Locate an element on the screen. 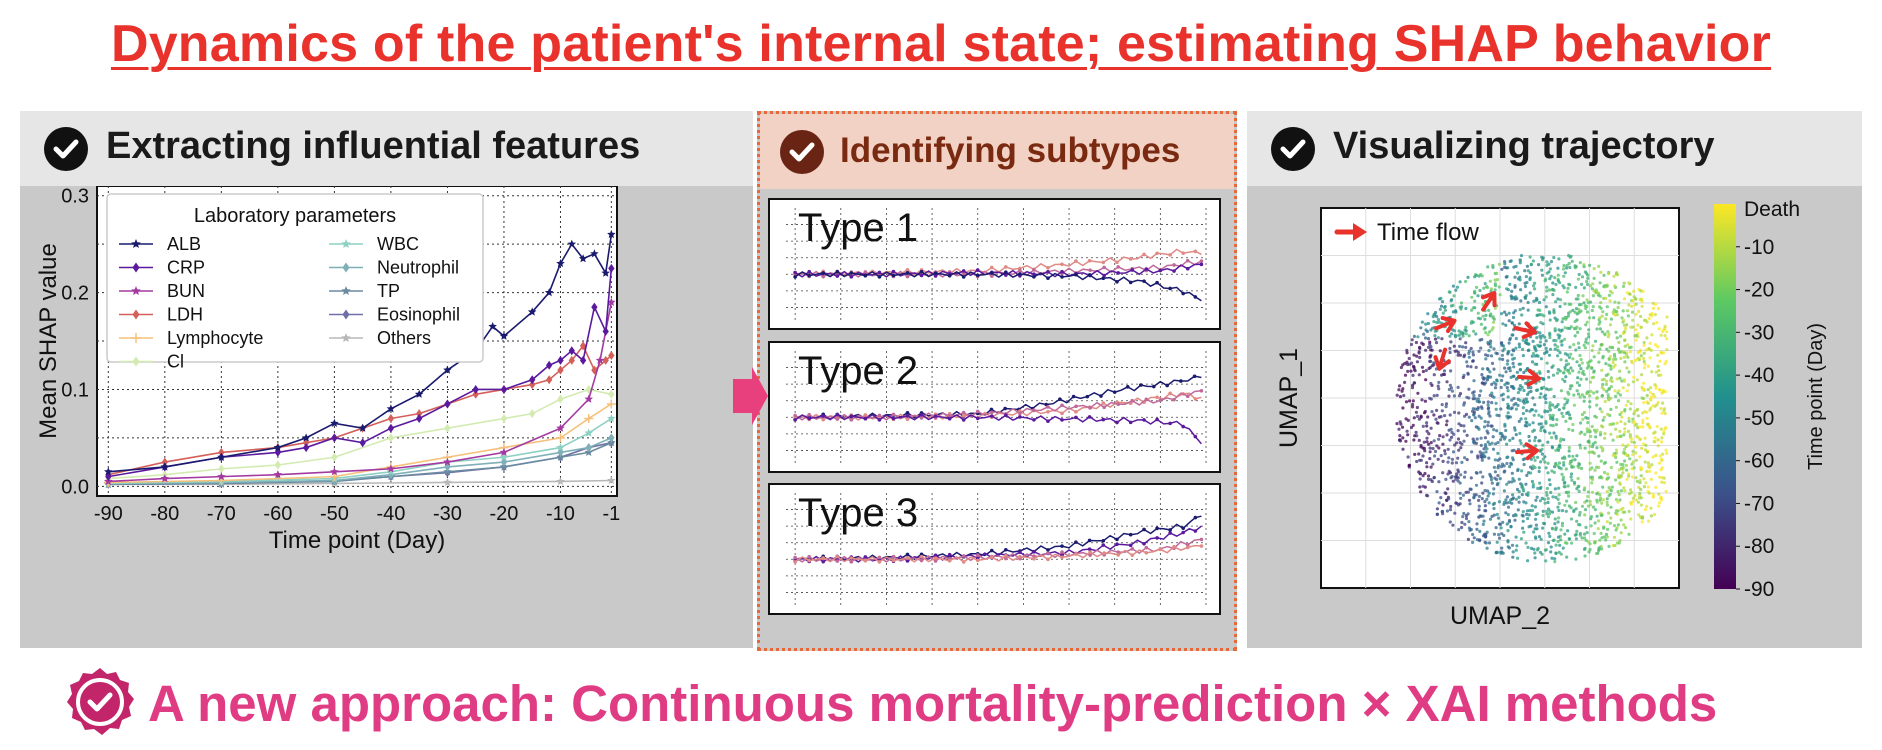 The width and height of the screenshot is (1882, 750). colorbar-tick-label: -80 is located at coordinates (1759, 546).